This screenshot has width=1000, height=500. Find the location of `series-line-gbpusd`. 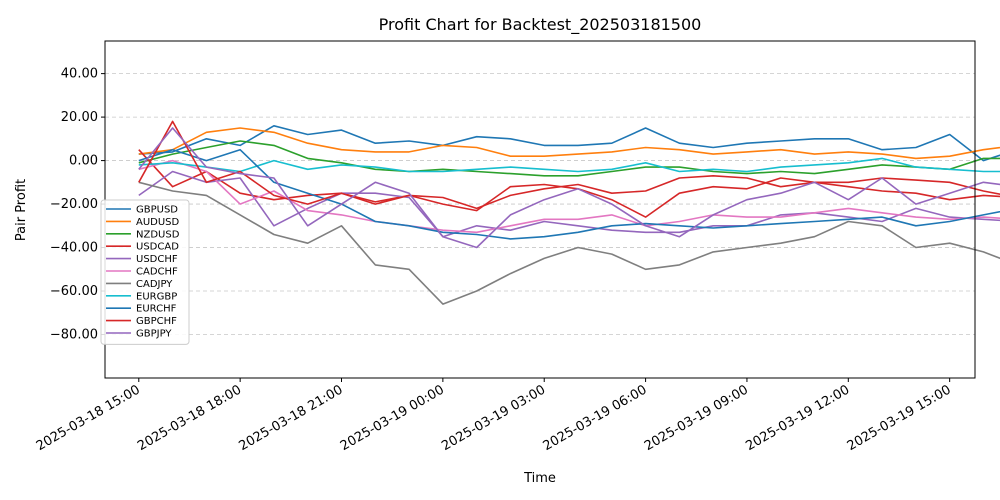

series-line-gbpusd is located at coordinates (569, 143).